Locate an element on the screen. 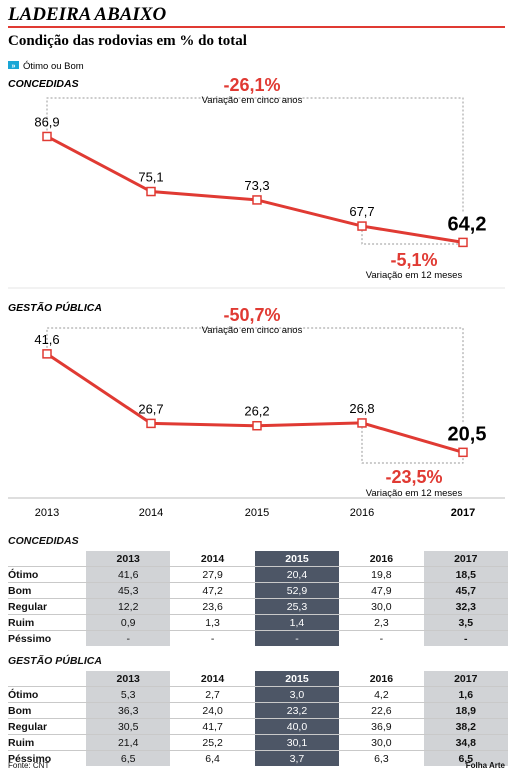 The width and height of the screenshot is (513, 770). table-cell: 3,5 is located at coordinates (465, 622).